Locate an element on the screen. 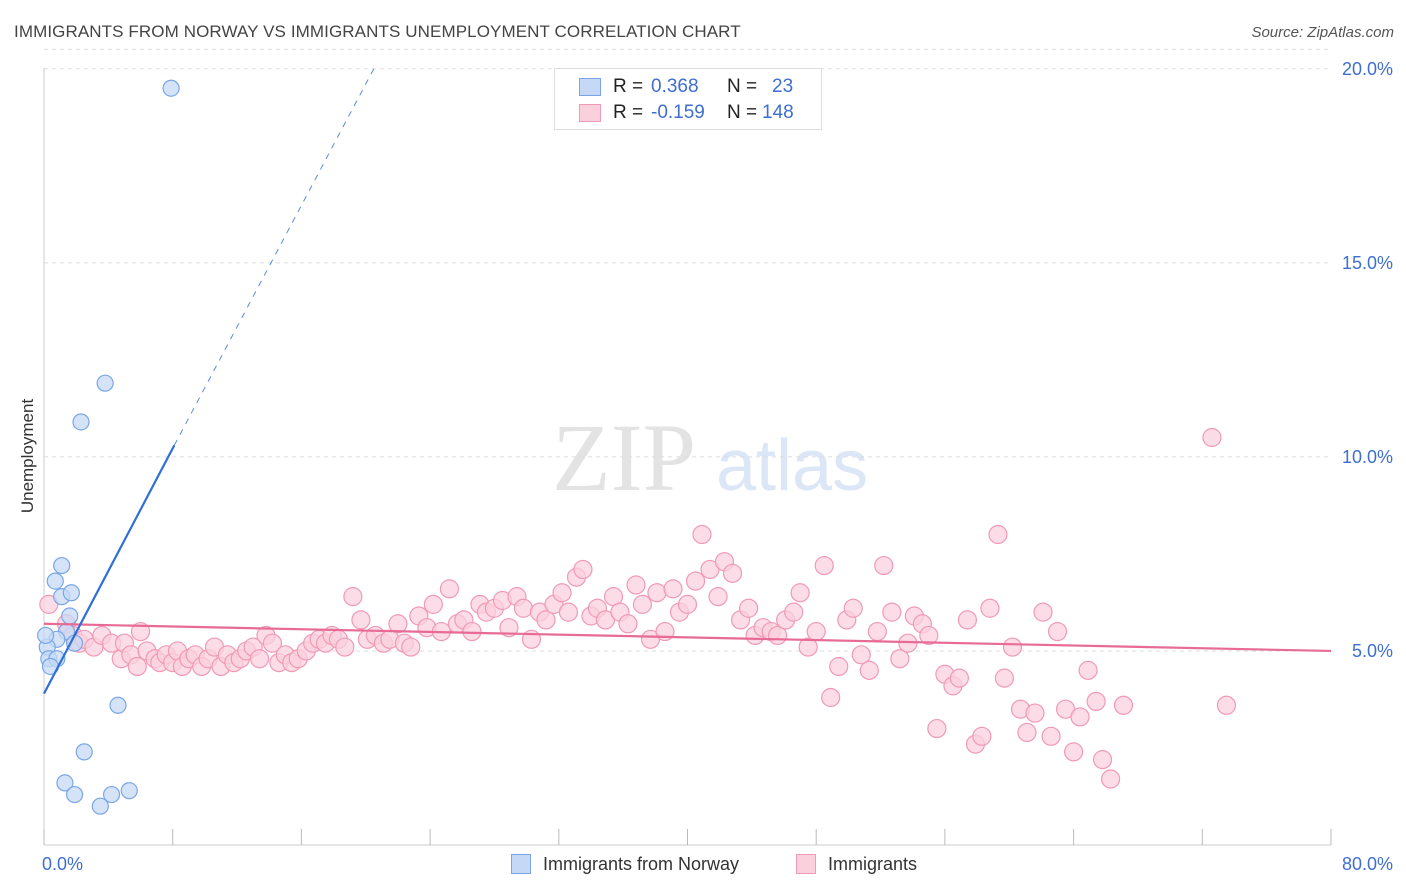 This screenshot has width=1406, height=892. bottom-legend-immigrants: Immigrants is located at coordinates (856, 864).